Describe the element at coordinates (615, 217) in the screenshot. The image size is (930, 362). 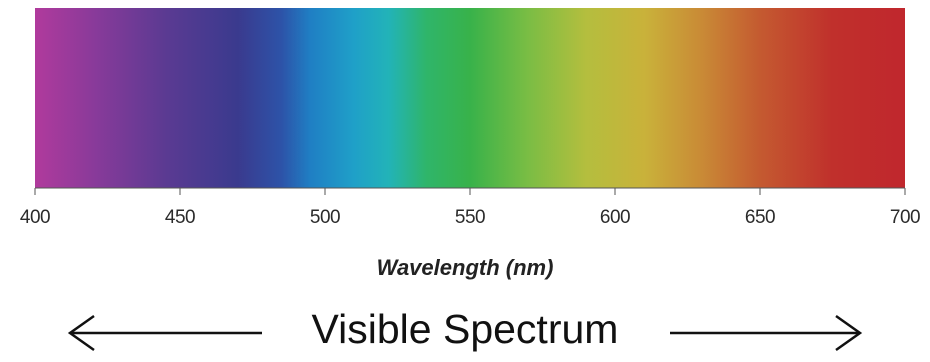
I see `tick-label-600: 600` at that location.